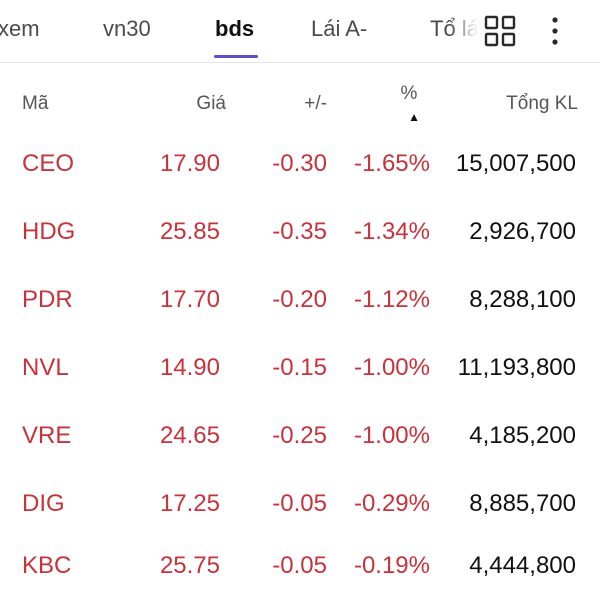 The width and height of the screenshot is (600, 600). I want to click on percent-change: -1.12%, so click(391, 299).